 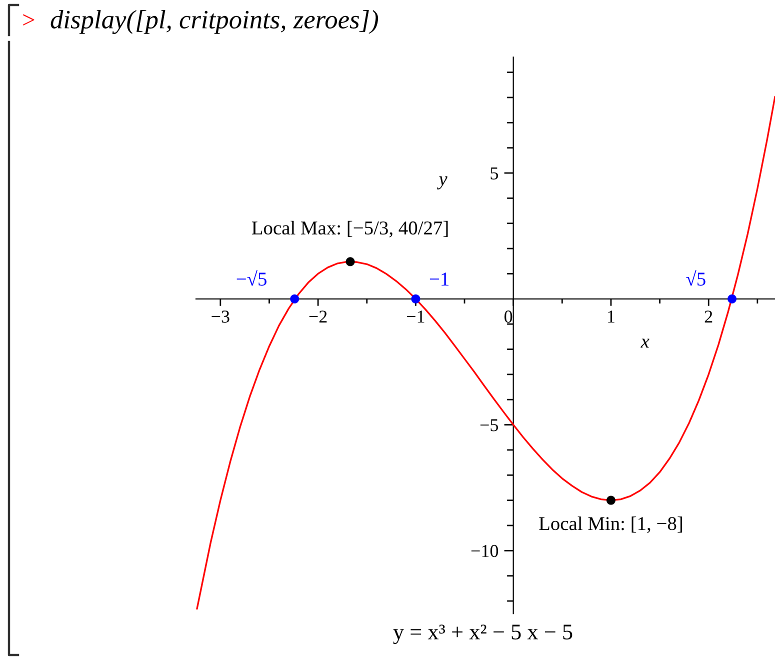 What do you see at coordinates (415, 316) in the screenshot?
I see `x-tick-label: −1` at bounding box center [415, 316].